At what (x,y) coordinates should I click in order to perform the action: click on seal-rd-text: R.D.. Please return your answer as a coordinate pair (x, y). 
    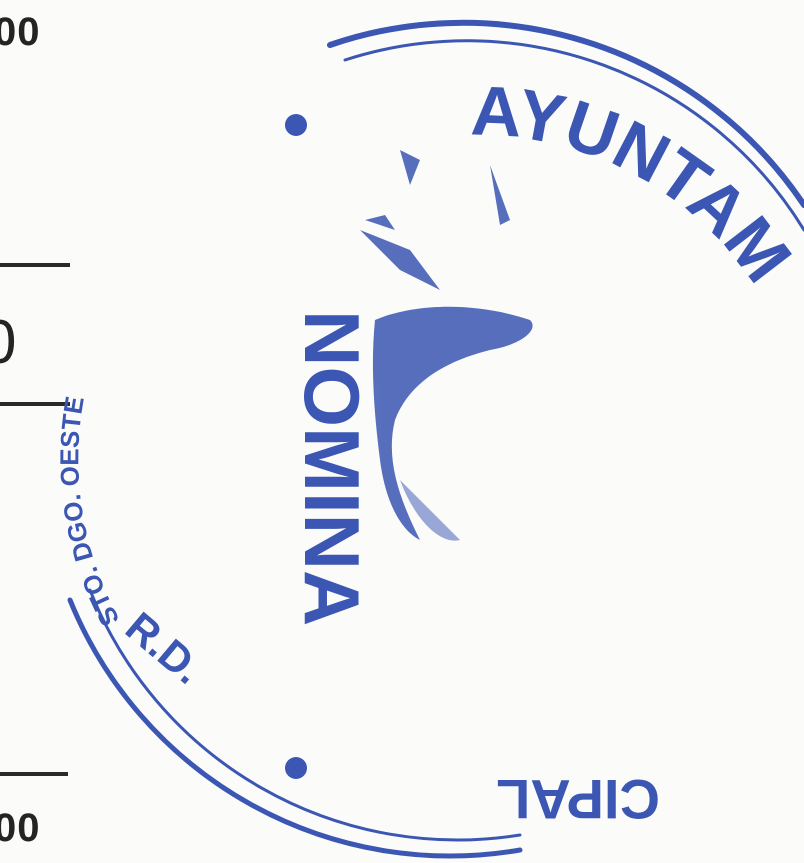
    Looking at the image, I should click on (164, 648).